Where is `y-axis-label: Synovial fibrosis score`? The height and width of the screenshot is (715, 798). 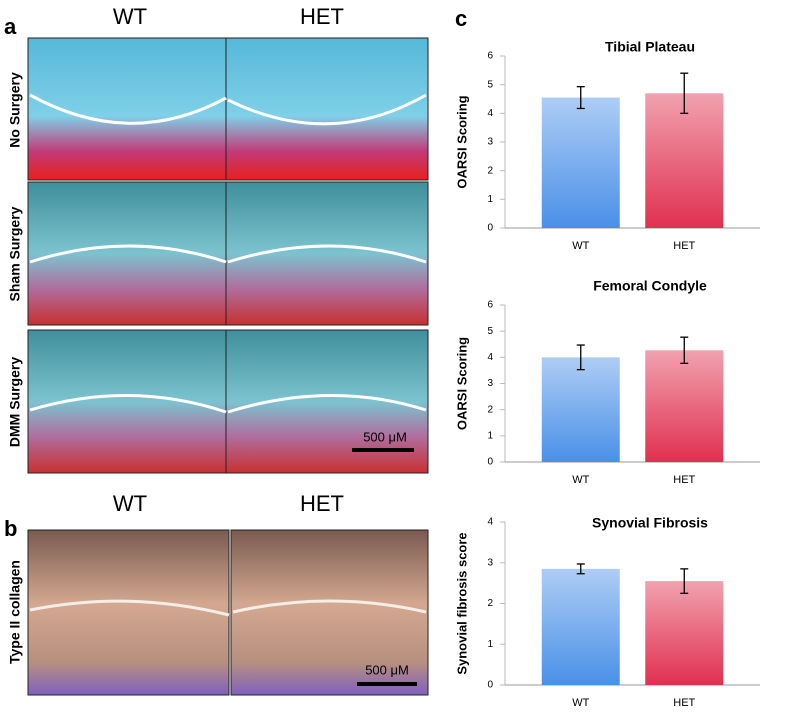
y-axis-label: Synovial fibrosis score is located at coordinates (461, 603).